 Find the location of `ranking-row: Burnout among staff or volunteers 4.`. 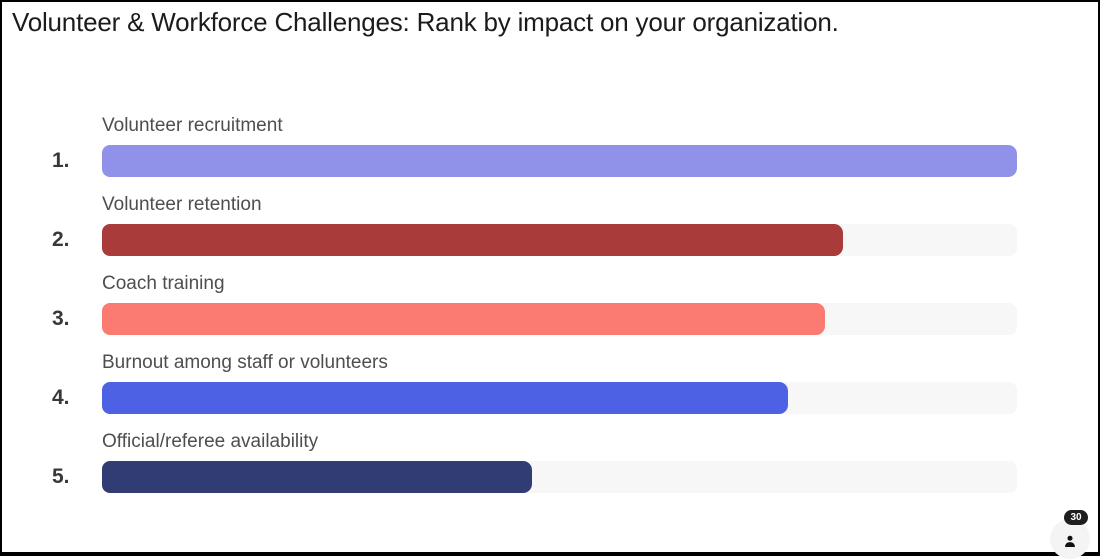

ranking-row: Burnout among staff or volunteers 4. is located at coordinates (533, 381).